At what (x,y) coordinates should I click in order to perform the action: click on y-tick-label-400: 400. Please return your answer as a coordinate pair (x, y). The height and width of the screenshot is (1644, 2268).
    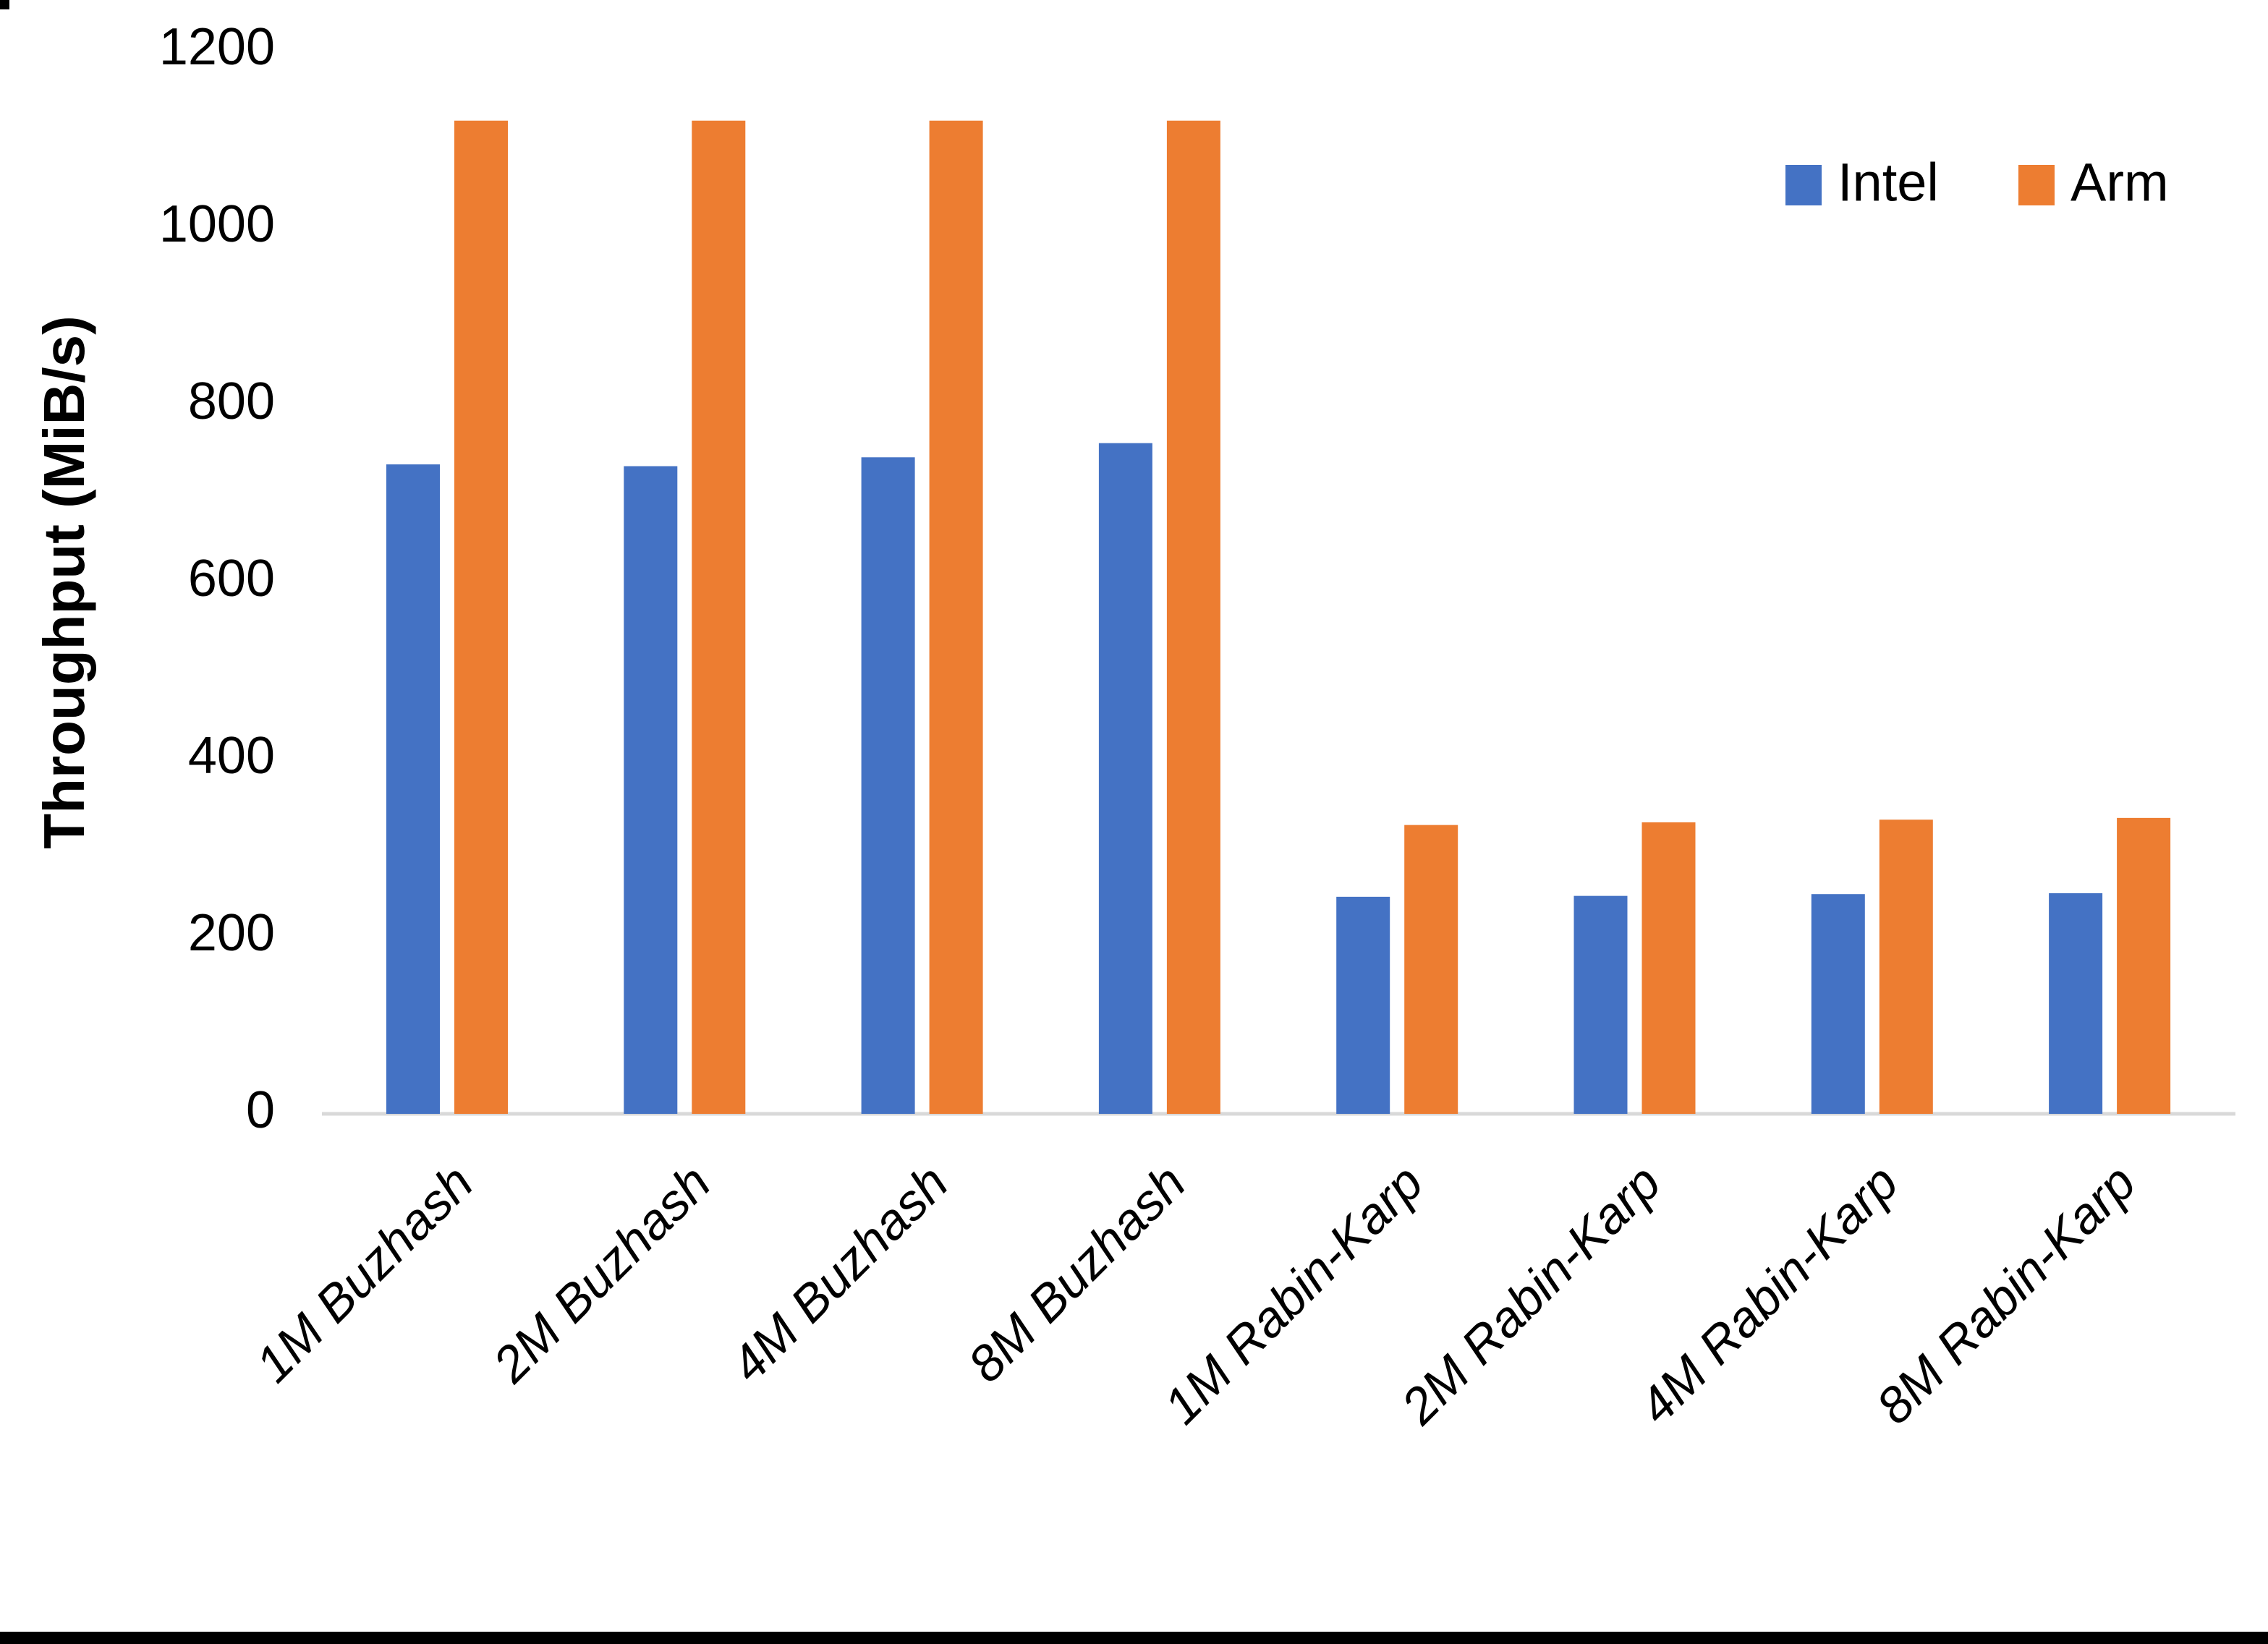
    Looking at the image, I should click on (231, 756).